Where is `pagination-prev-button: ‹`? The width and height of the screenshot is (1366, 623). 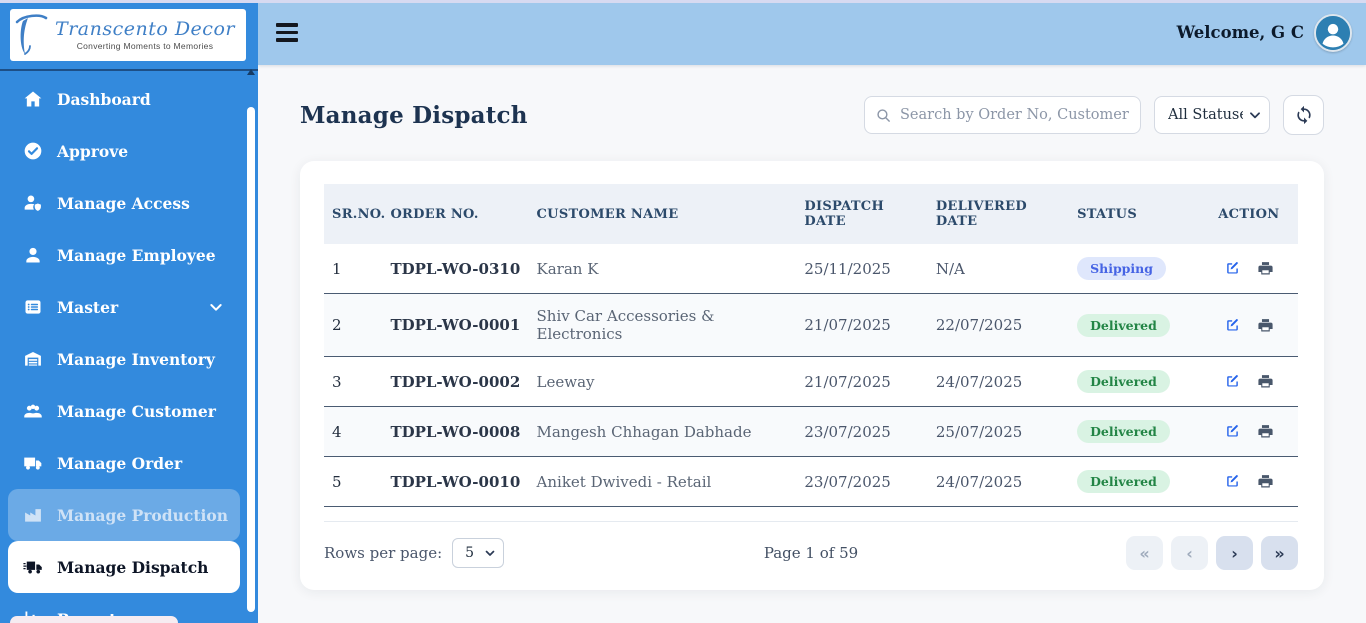 pagination-prev-button: ‹ is located at coordinates (1189, 553).